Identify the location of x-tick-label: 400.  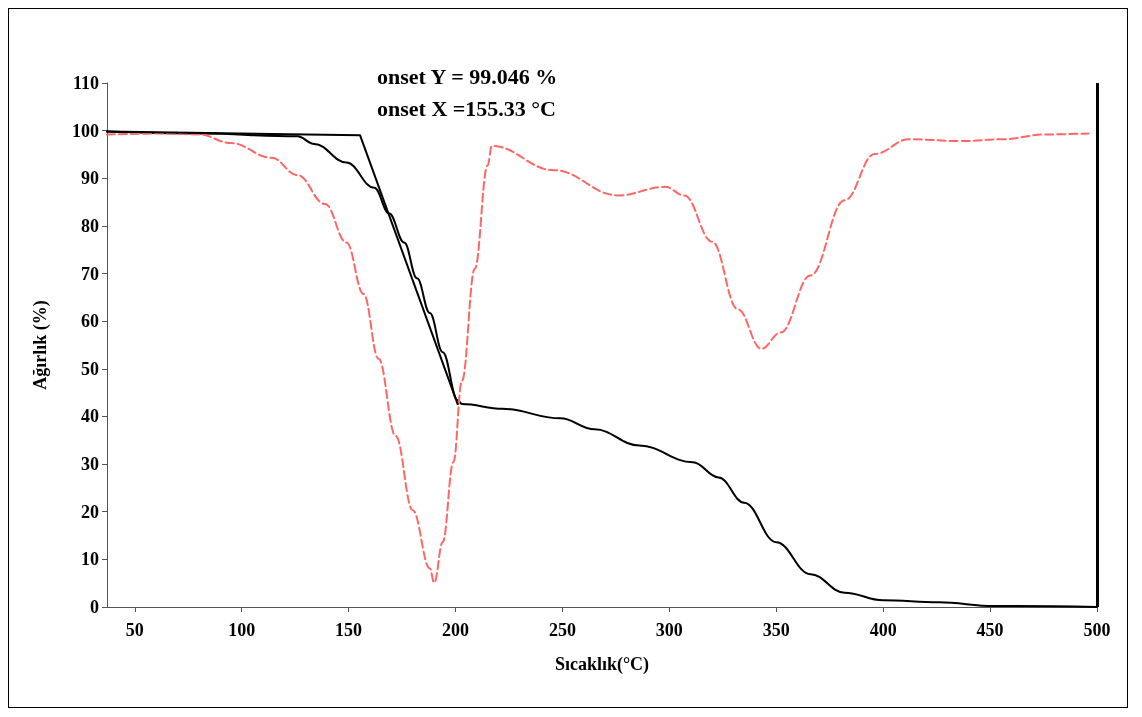
(883, 630).